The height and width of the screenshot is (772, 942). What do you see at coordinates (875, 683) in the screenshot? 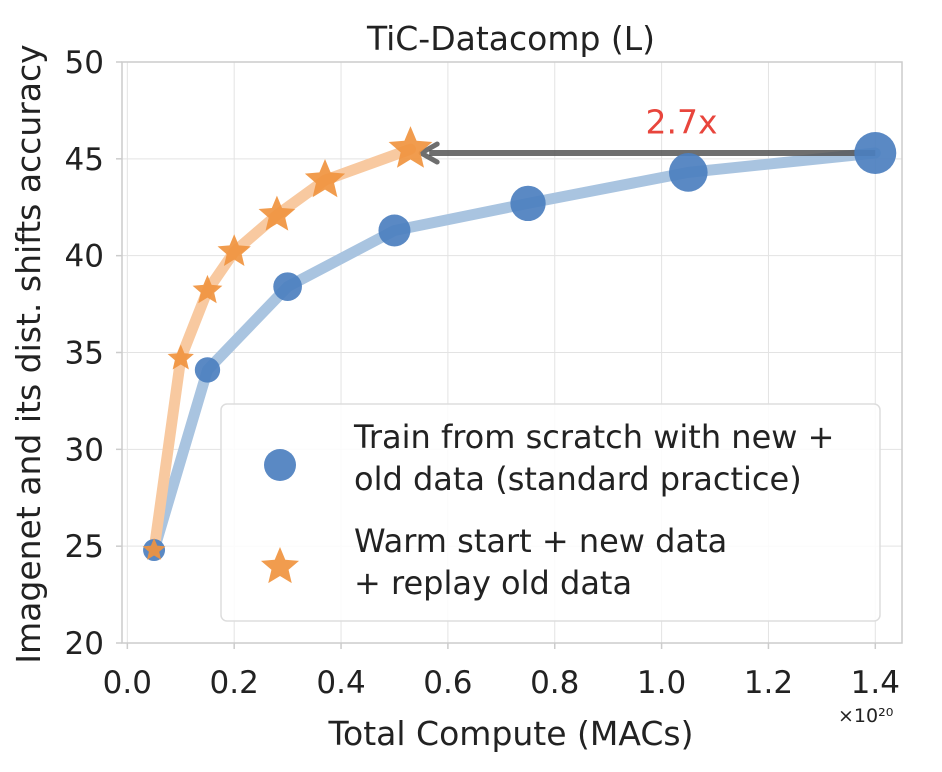
I see `x-tick-label: 1.4` at bounding box center [875, 683].